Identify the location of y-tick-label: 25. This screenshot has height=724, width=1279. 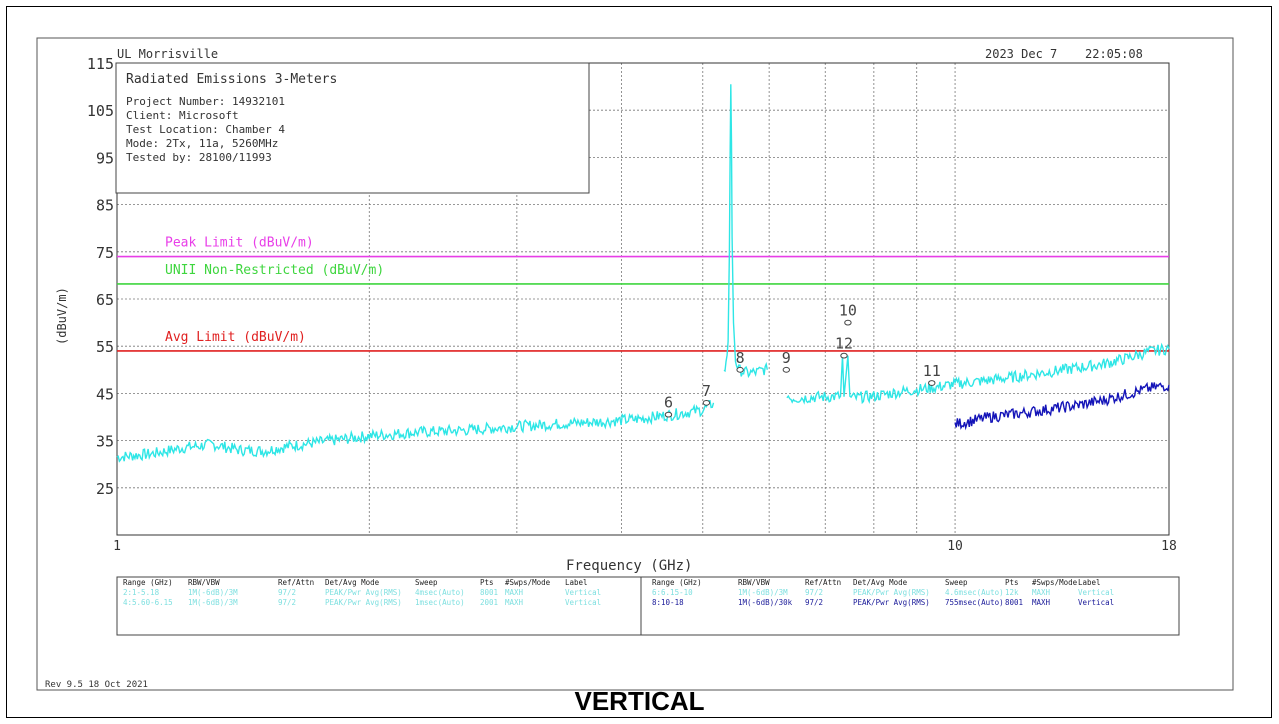
(105, 489).